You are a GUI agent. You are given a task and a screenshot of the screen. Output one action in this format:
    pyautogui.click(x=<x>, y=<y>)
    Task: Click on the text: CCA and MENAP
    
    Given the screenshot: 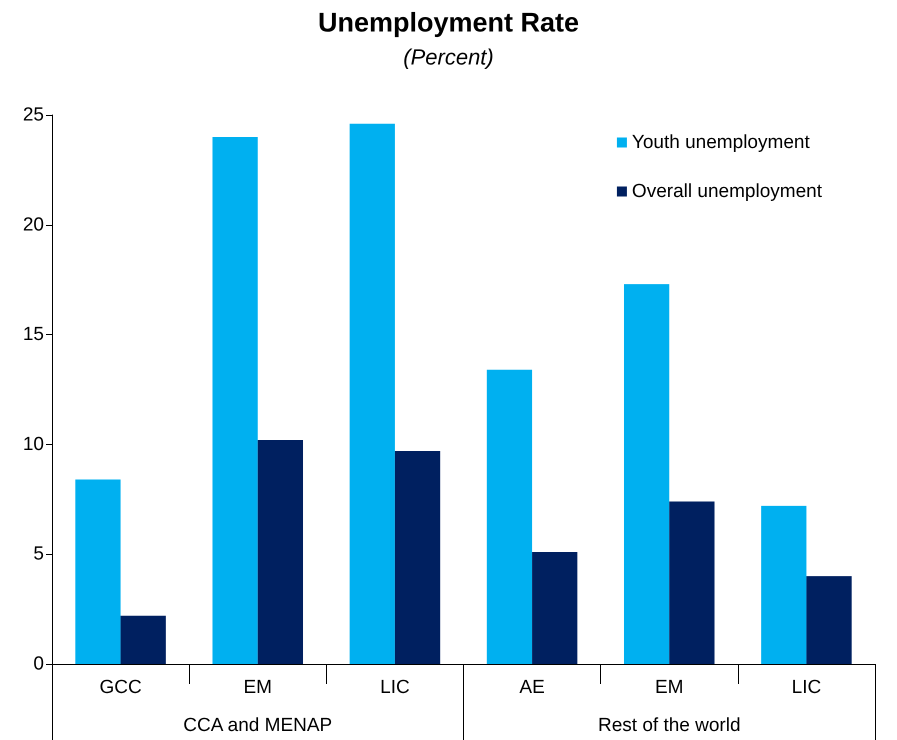 What is the action you would take?
    pyautogui.click(x=257, y=725)
    